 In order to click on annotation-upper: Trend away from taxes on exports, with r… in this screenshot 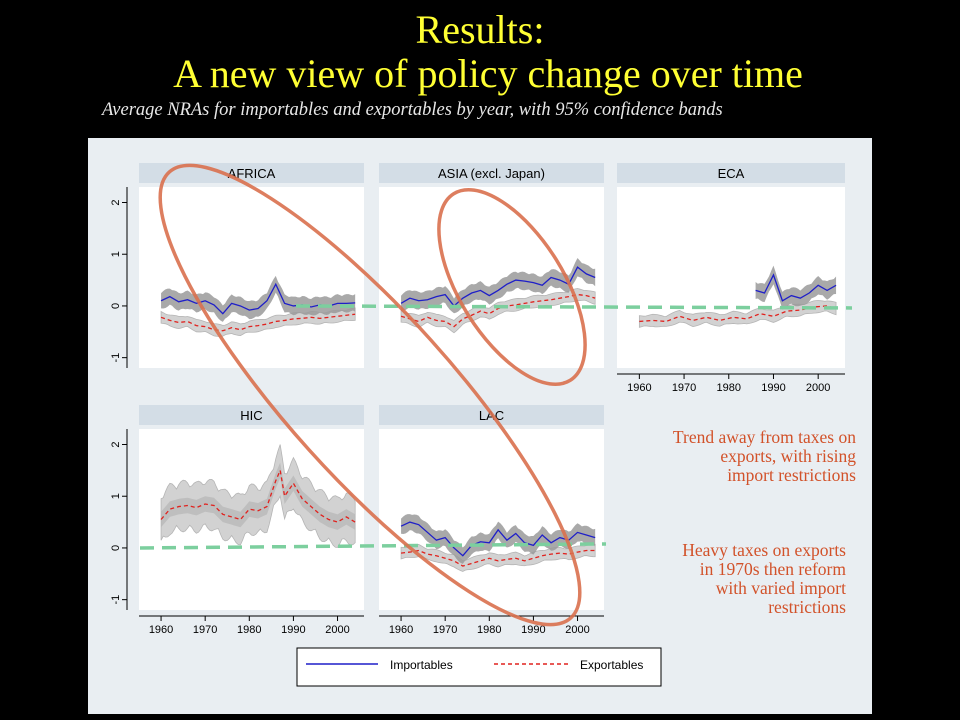, I will do `click(764, 456)`.